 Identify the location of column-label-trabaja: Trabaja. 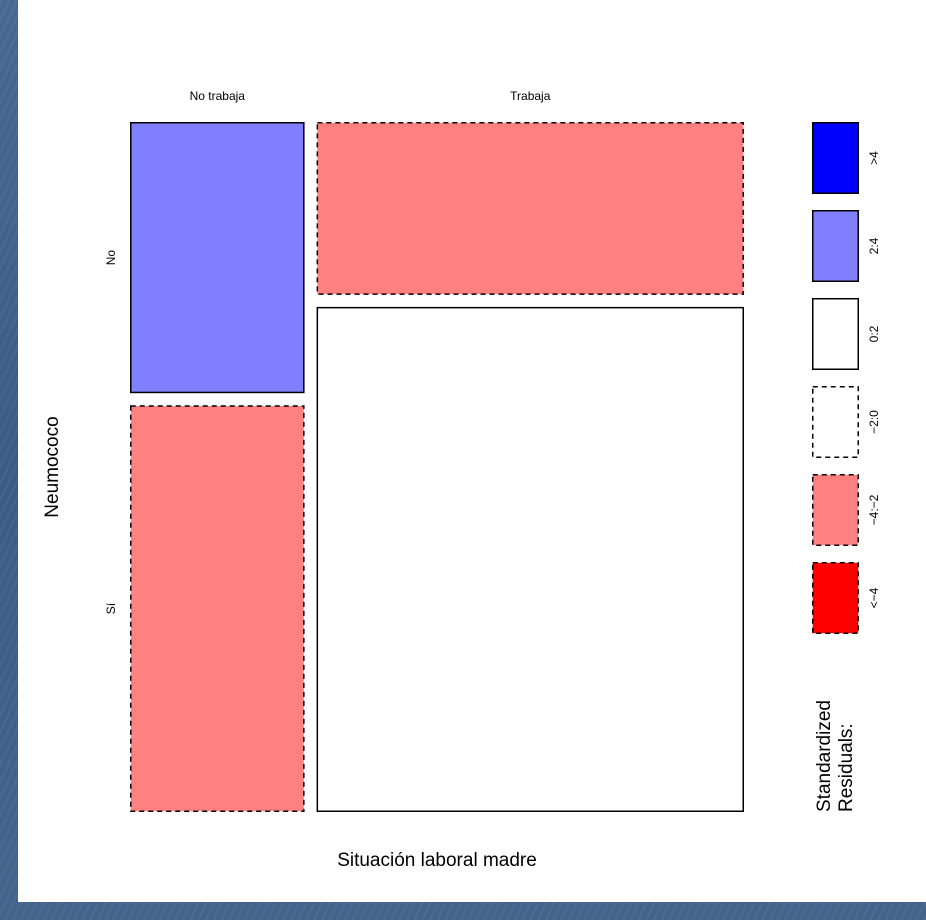
(530, 96).